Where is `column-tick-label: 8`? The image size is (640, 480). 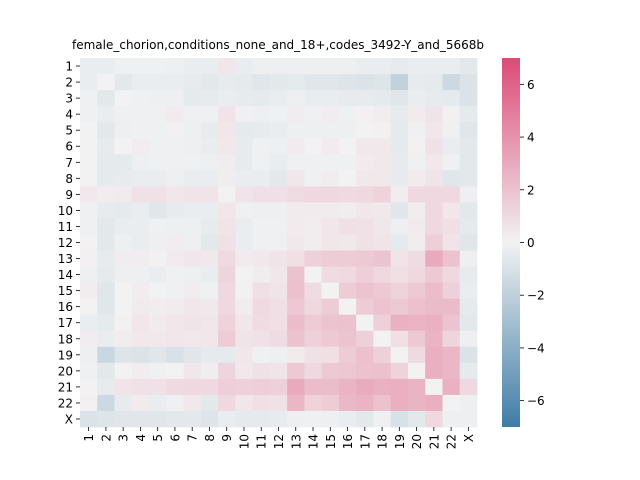 column-tick-label: 8 is located at coordinates (210, 438).